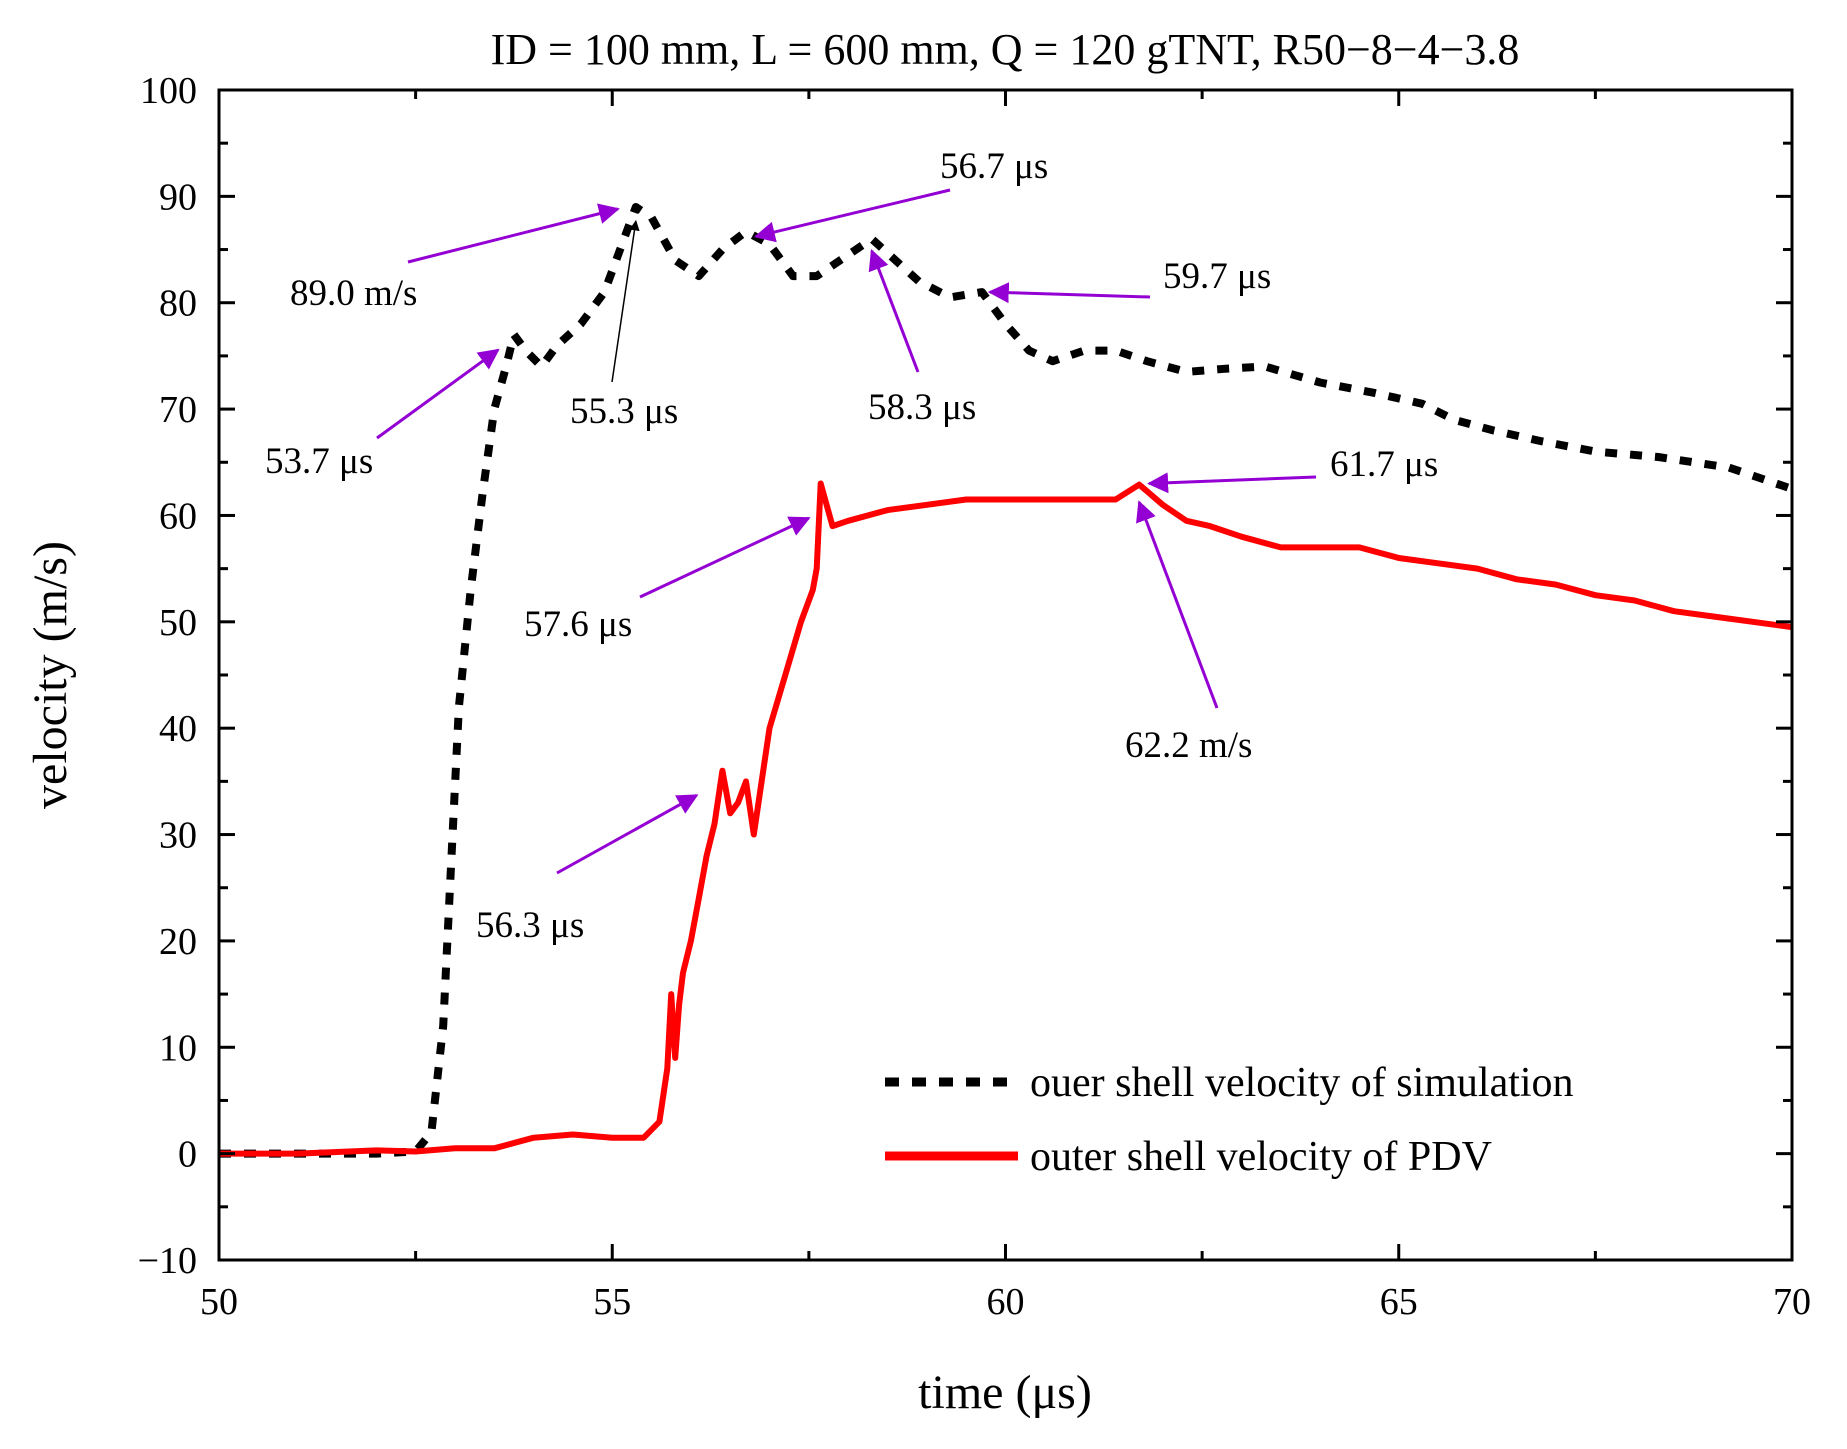 The height and width of the screenshot is (1449, 1847). What do you see at coordinates (922, 407) in the screenshot?
I see `annotation-label: 58.3 μs` at bounding box center [922, 407].